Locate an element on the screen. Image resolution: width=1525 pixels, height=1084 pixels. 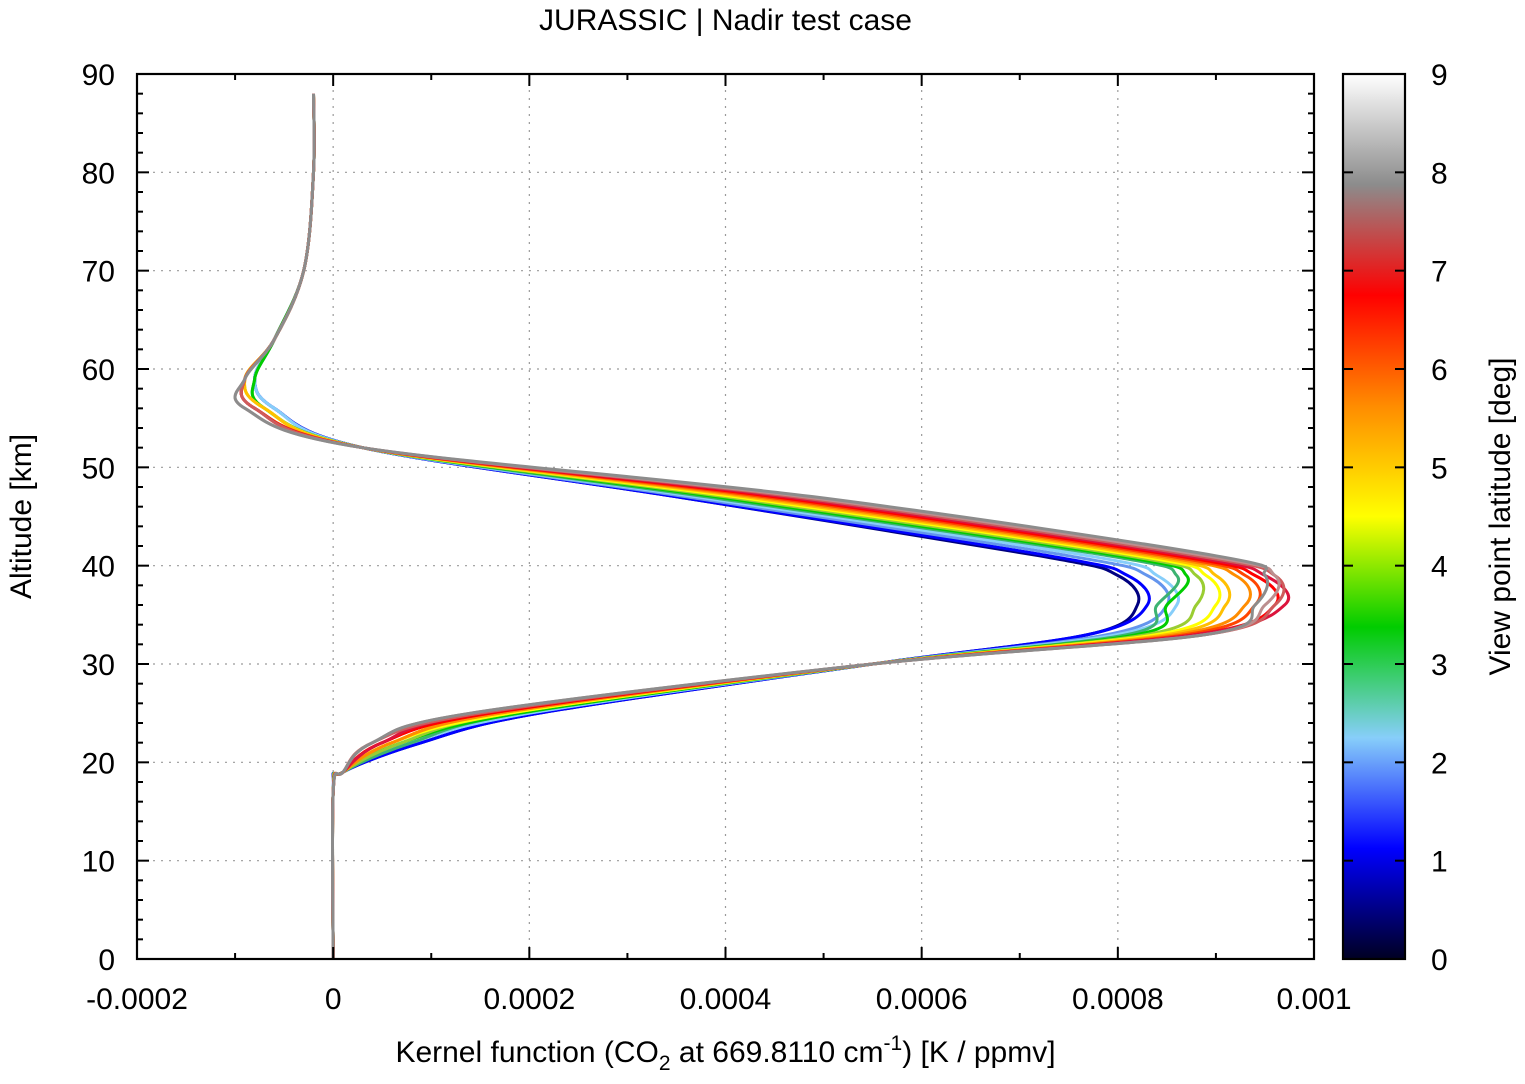
colorbar: 0 1 2 3 4 5 6 7 8 9 is located at coordinates (1394, 518).